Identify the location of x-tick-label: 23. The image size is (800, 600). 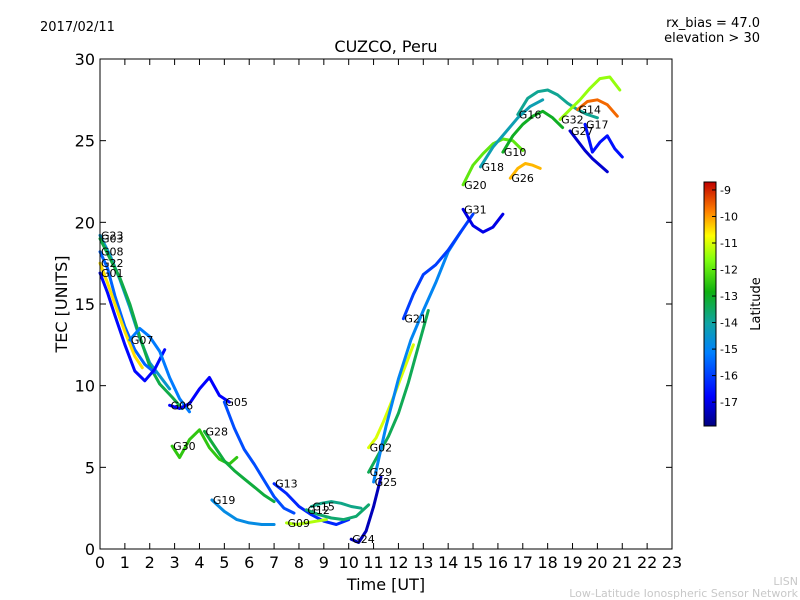
(672, 562).